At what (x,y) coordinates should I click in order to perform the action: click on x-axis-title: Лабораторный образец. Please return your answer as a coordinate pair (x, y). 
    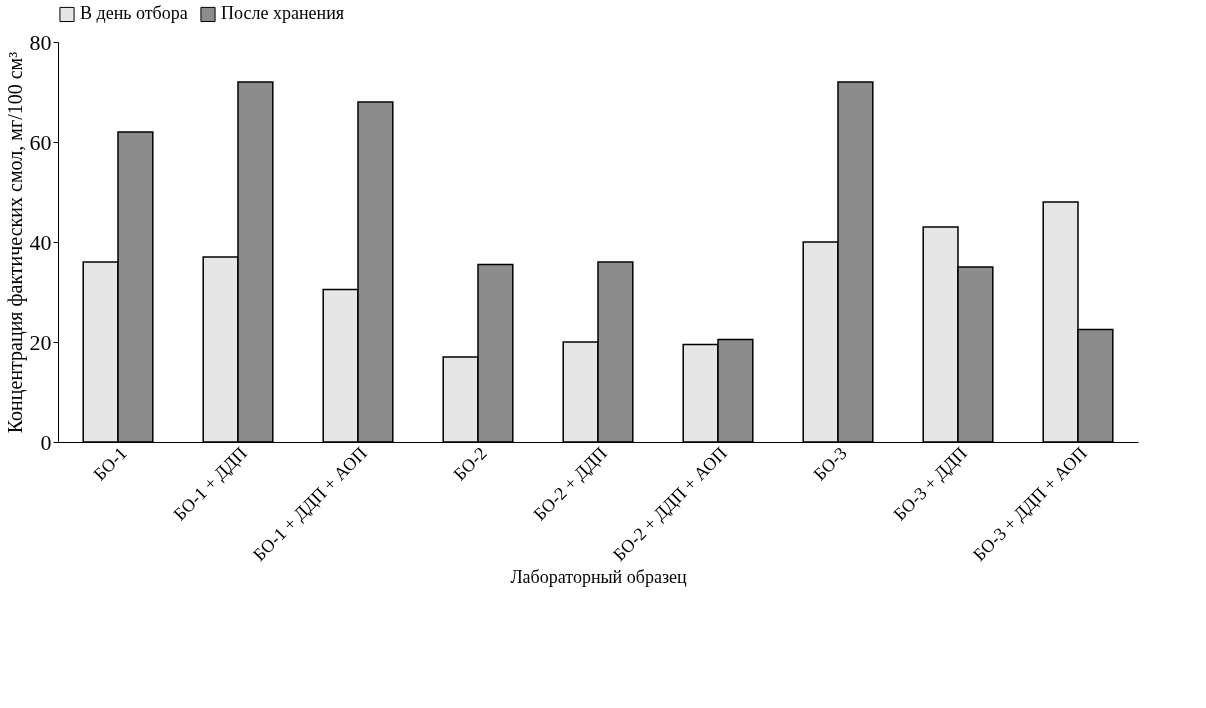
    Looking at the image, I should click on (598, 576).